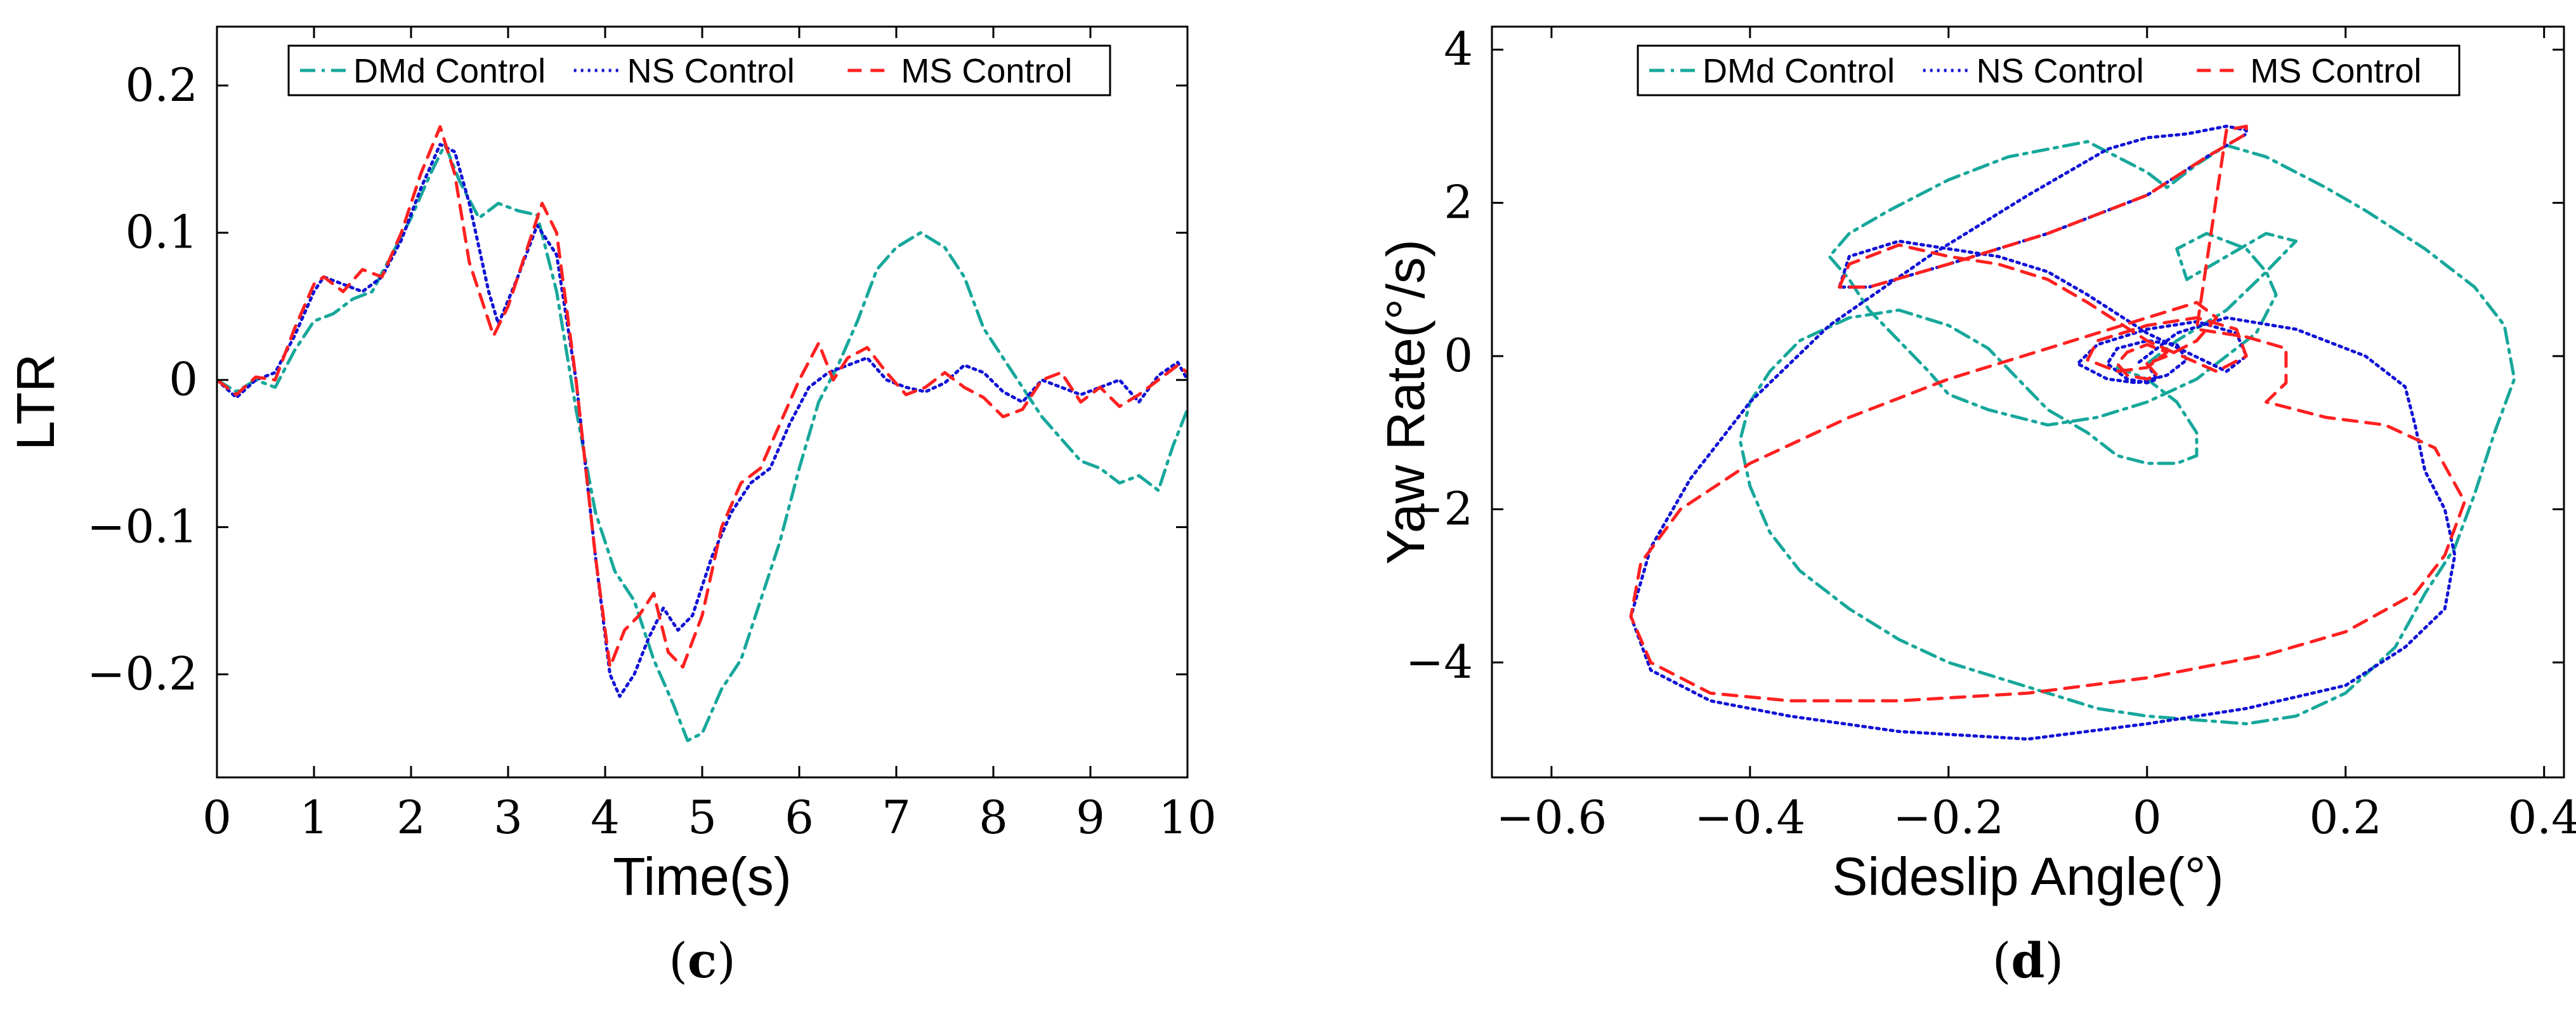  I want to click on panel-label: (c), so click(703, 960).